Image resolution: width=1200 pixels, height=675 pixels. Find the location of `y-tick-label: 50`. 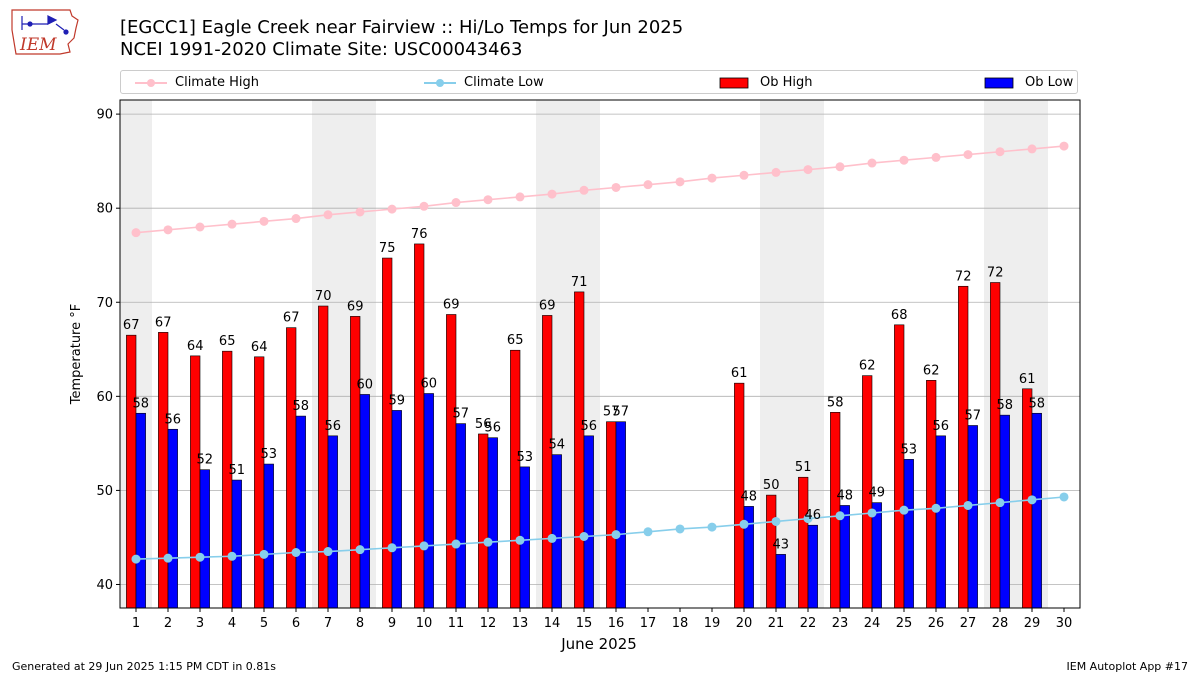

y-tick-label: 50 is located at coordinates (104, 491).